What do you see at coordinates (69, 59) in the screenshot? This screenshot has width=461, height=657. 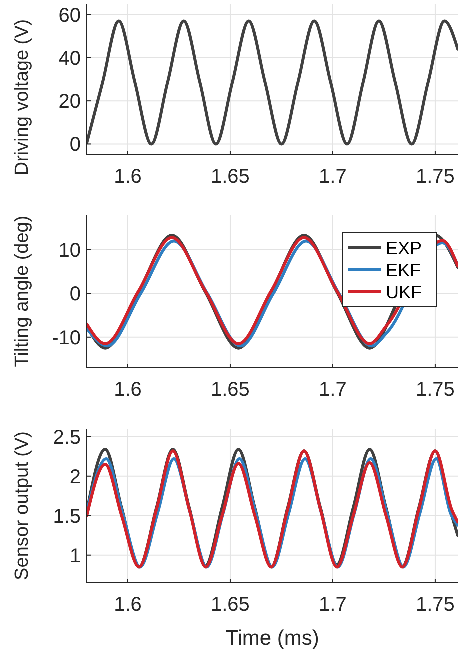 I see `y-tick-label: 40` at bounding box center [69, 59].